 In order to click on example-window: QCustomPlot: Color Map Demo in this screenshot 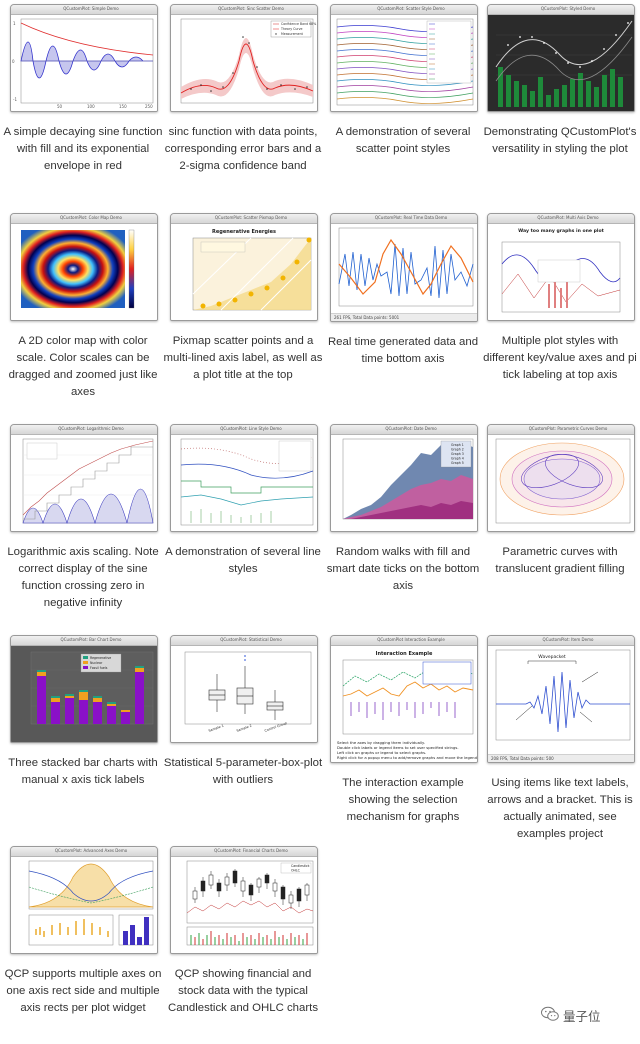, I will do `click(84, 267)`.